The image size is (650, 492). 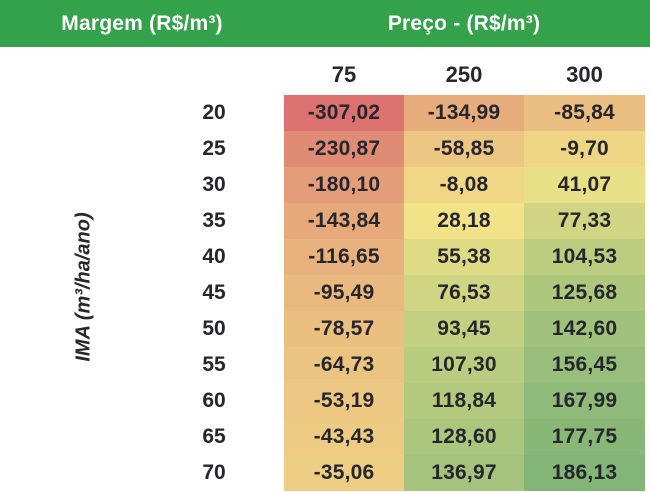 I want to click on price-column-header: 300, so click(x=584, y=74).